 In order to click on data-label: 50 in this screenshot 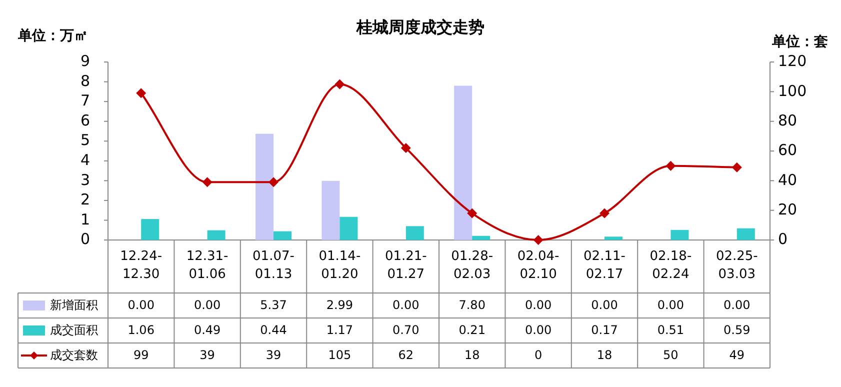, I will do `click(670, 355)`.